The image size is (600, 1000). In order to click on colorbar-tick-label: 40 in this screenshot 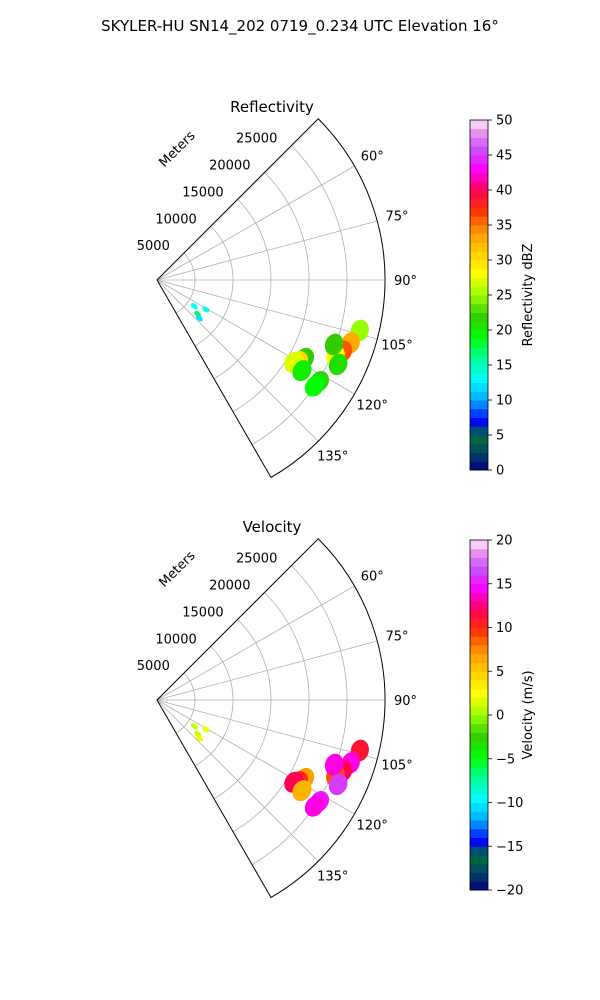, I will do `click(504, 191)`.